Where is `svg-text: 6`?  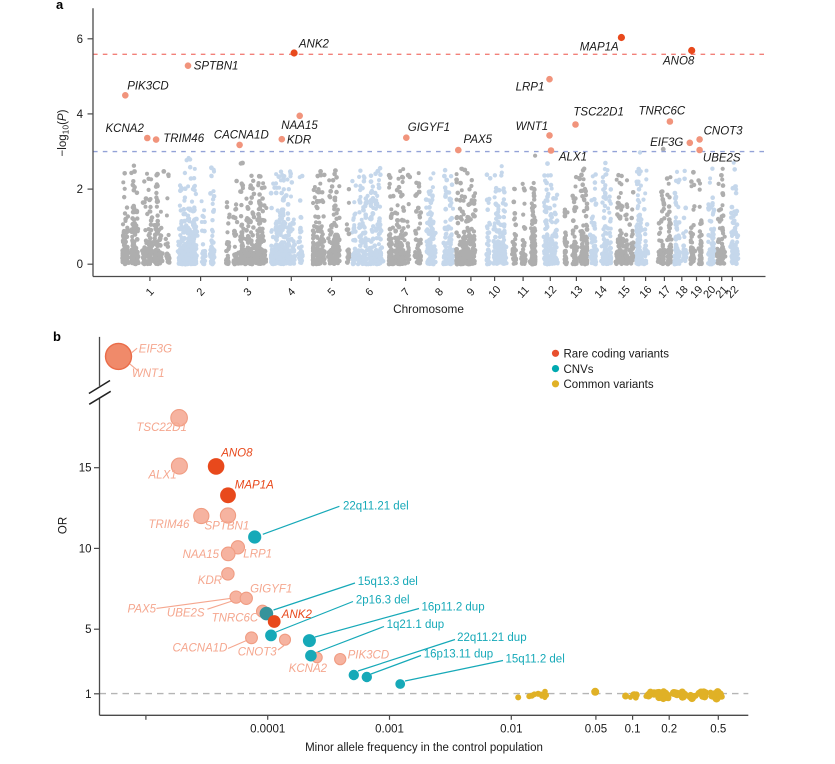
svg-text: 6 is located at coordinates (80, 40).